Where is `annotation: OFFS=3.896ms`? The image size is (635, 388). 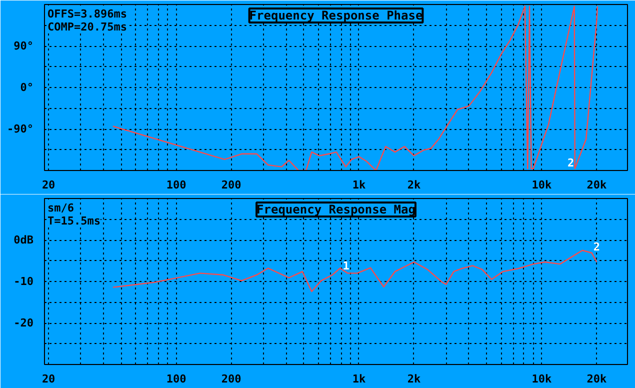 annotation: OFFS=3.896ms is located at coordinates (87, 14).